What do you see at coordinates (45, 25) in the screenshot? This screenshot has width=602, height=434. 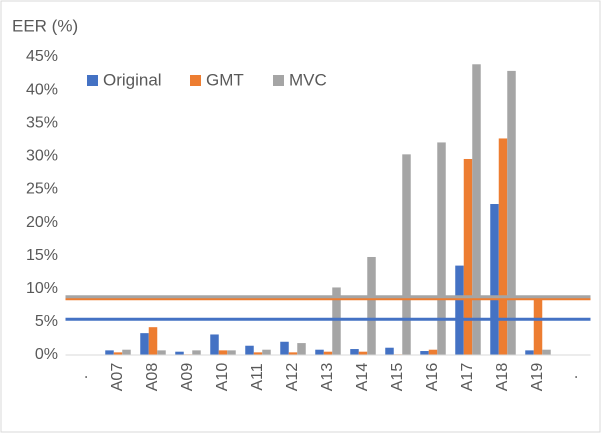 I see `y-axis-title: EER (%)` at bounding box center [45, 25].